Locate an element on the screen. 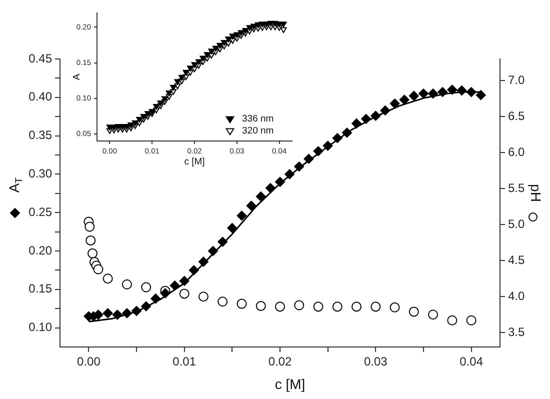  y-tick-label: 0.40 is located at coordinates (40, 97).